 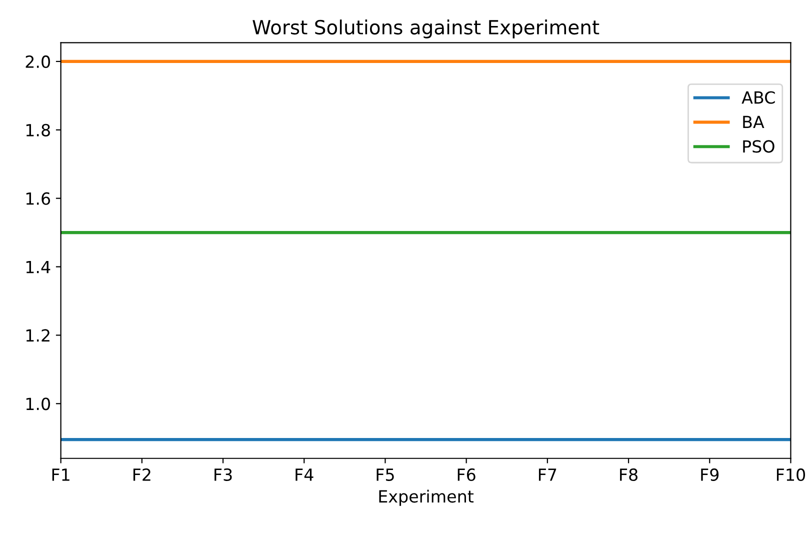 I want to click on x-tick-label: F7, so click(x=547, y=474).